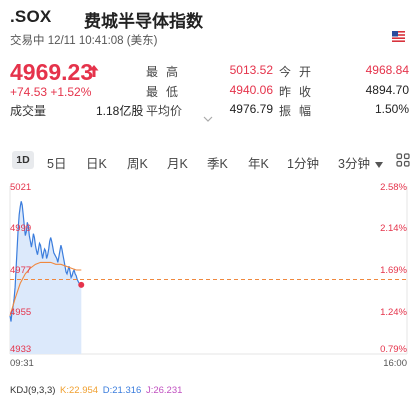  Describe the element at coordinates (164, 111) in the screenshot. I see `avg-label: 平均价` at that location.